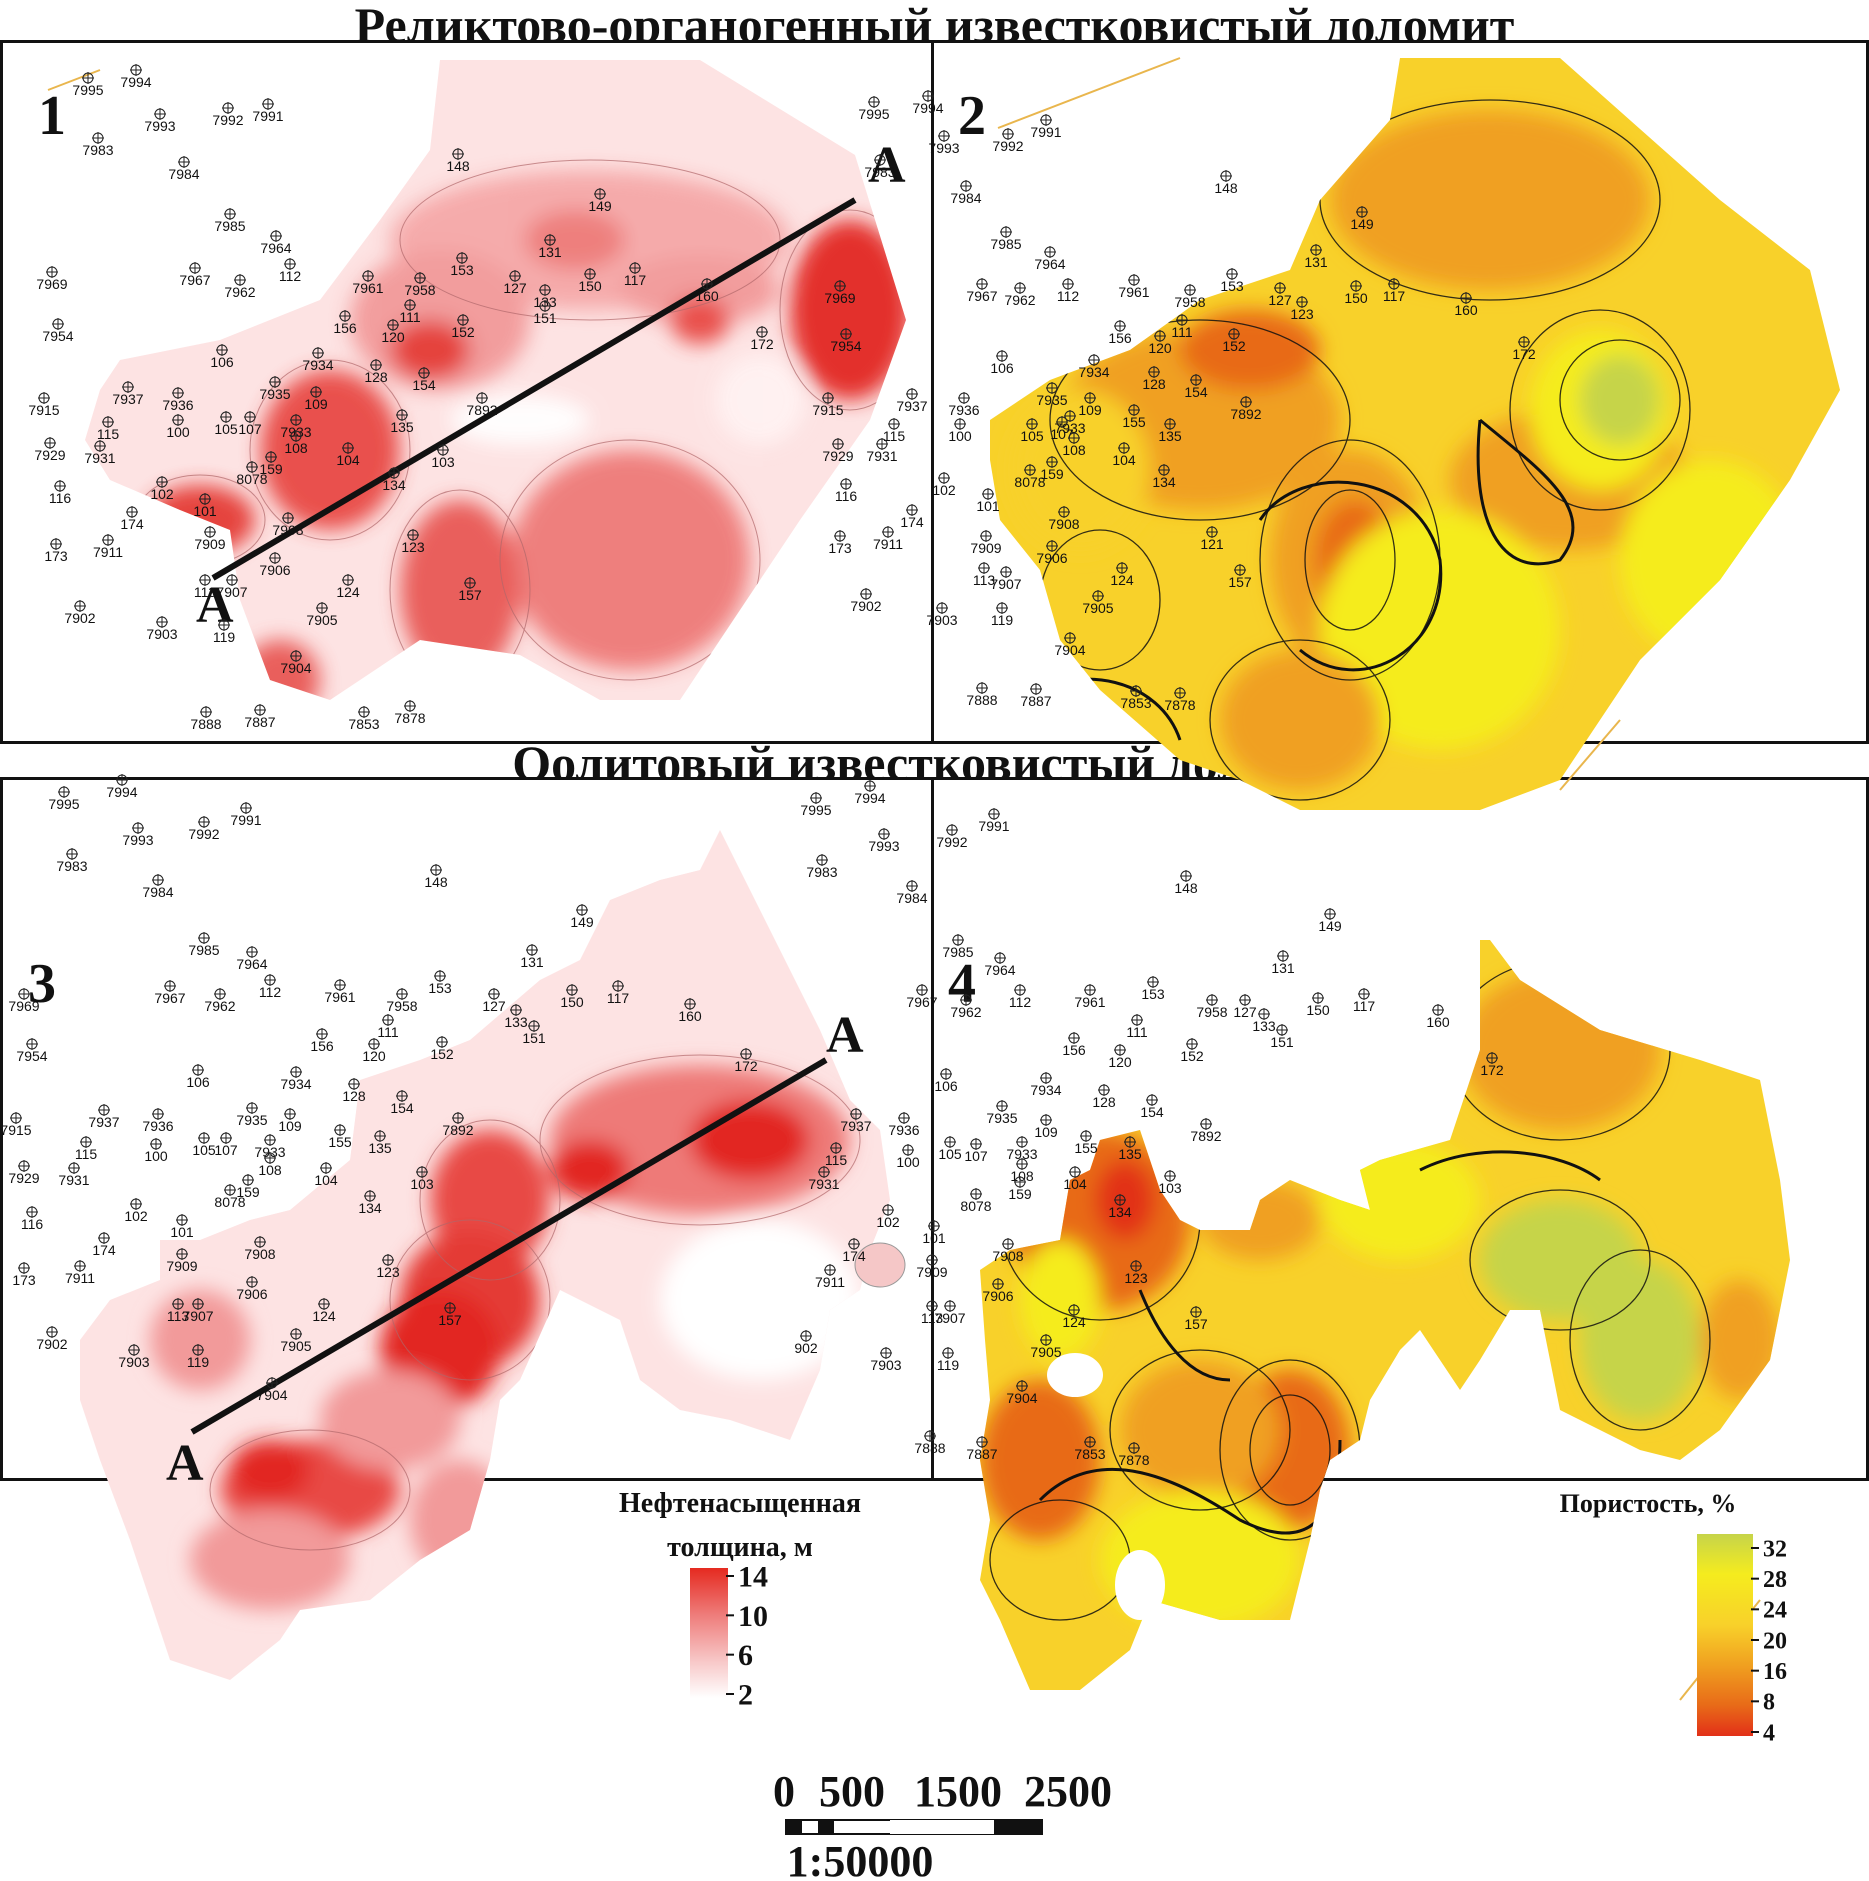  Describe the element at coordinates (1769, 1733) in the screenshot. I see `legend-tick-label: 4` at that location.